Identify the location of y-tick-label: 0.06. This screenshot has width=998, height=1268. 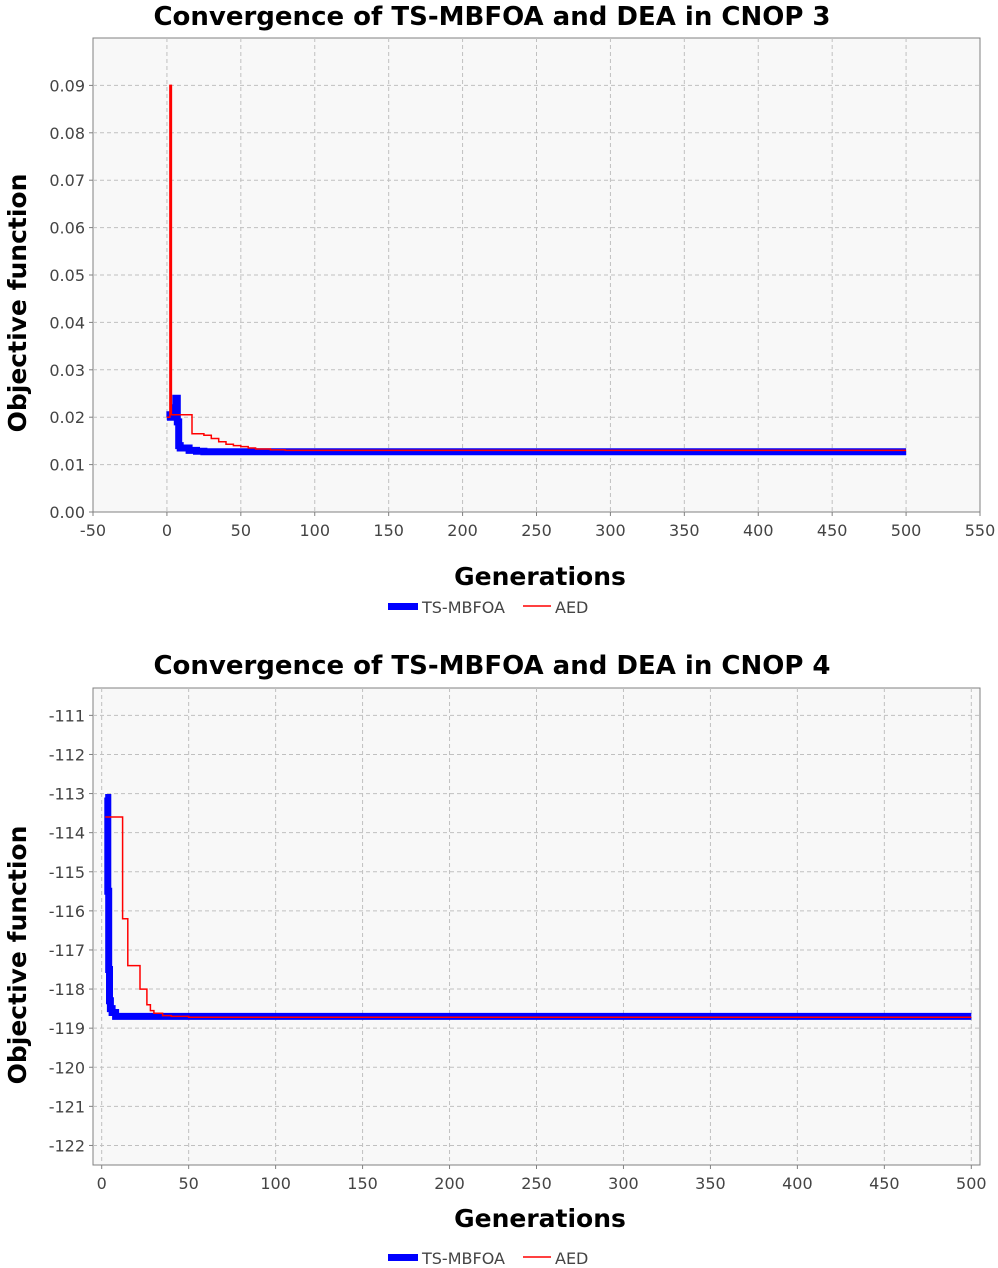
(67, 228).